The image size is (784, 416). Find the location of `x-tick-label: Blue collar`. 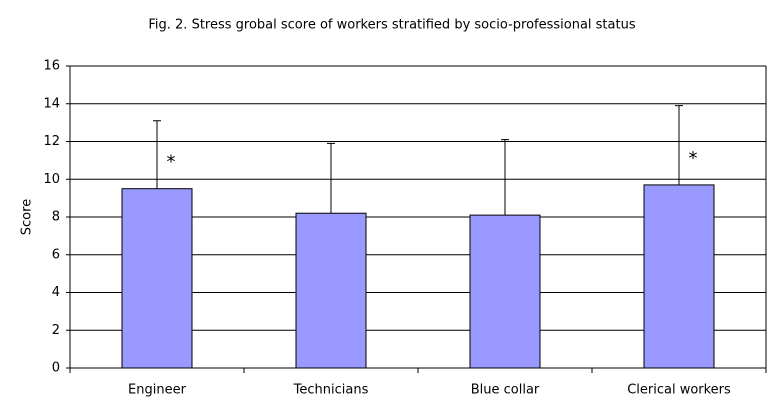

x-tick-label: Blue collar is located at coordinates (505, 390).